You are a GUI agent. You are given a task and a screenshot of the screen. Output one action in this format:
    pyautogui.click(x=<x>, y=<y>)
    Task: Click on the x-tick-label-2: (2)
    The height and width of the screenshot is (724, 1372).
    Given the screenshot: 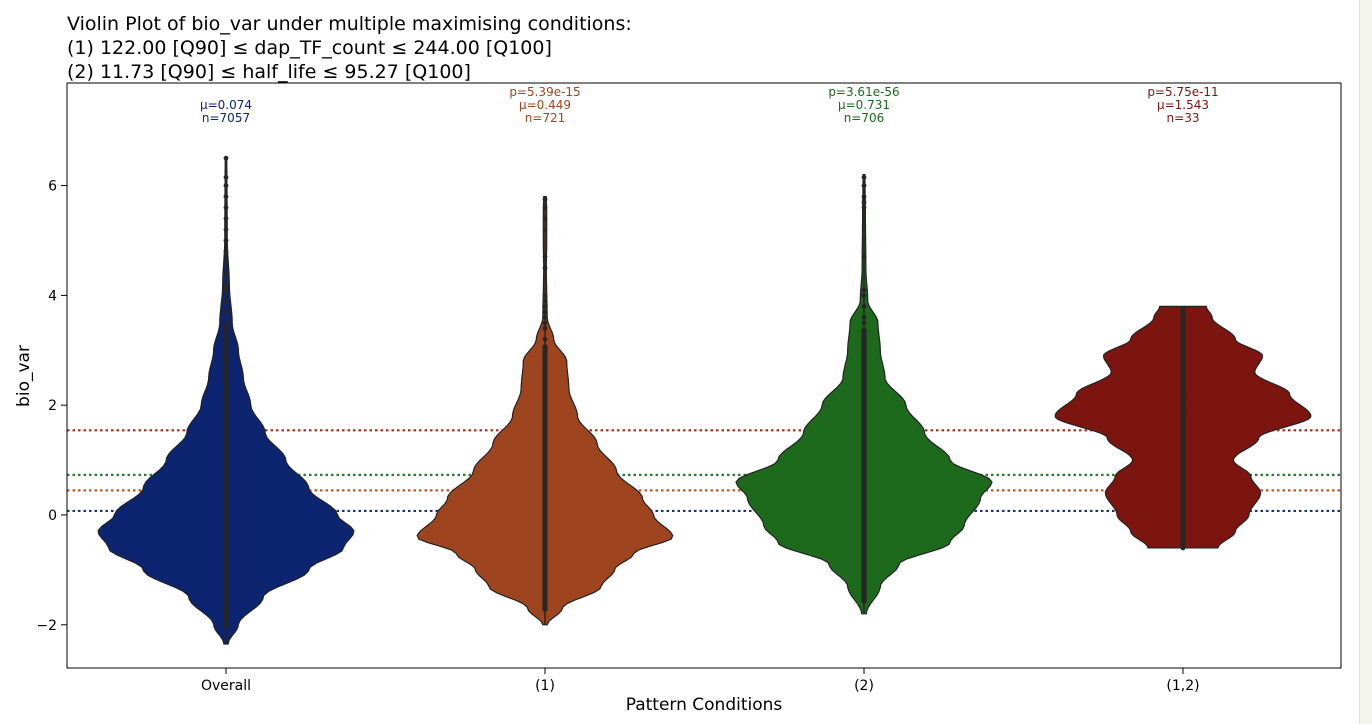 What is the action you would take?
    pyautogui.click(x=864, y=686)
    